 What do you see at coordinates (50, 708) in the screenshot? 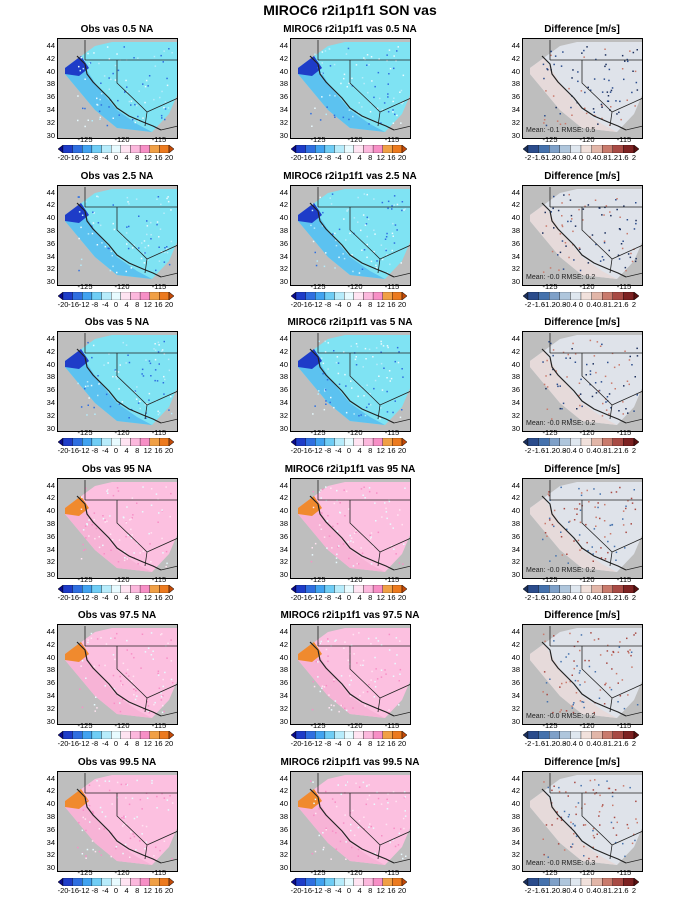
I see `lat-tick-label: 32` at bounding box center [50, 708].